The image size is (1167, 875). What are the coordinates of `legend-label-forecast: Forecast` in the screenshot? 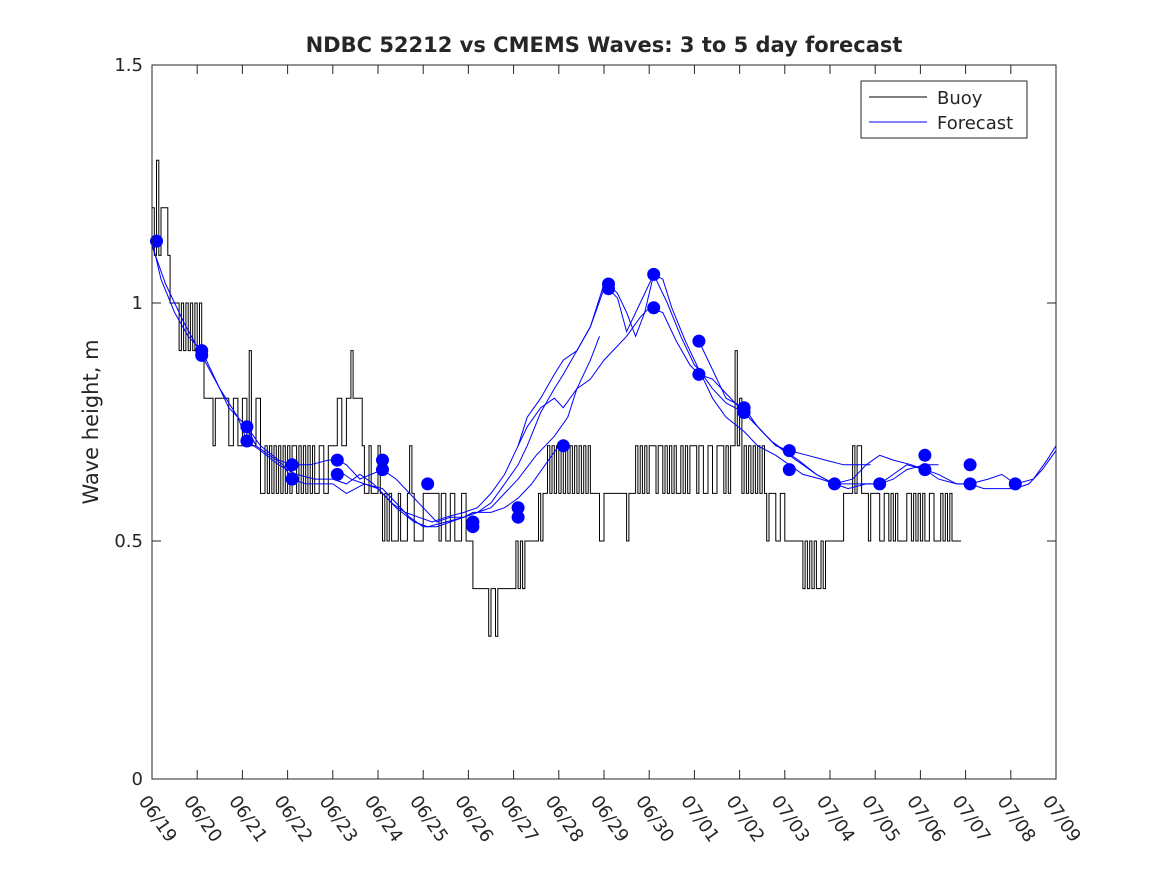 It's located at (975, 123).